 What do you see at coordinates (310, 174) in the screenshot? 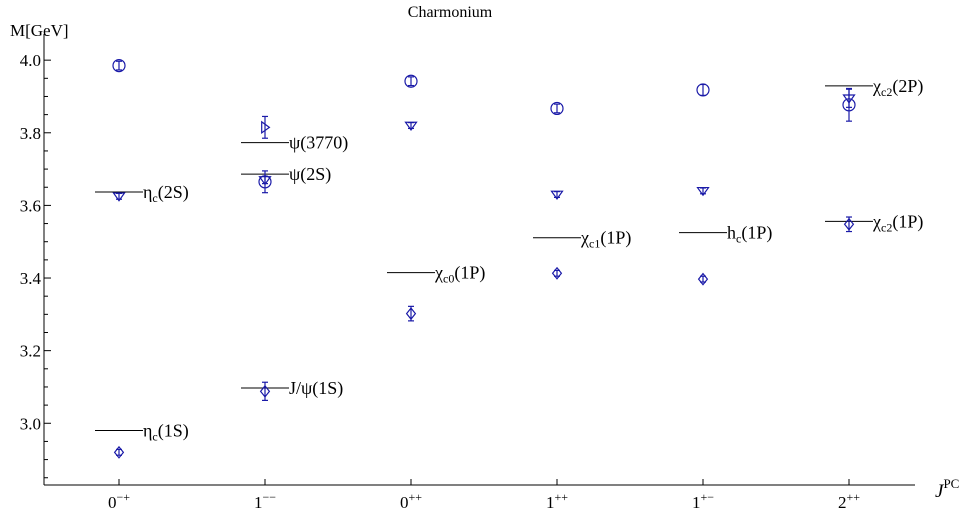
I see `experimental-level-label: ψ(2S)` at bounding box center [310, 174].